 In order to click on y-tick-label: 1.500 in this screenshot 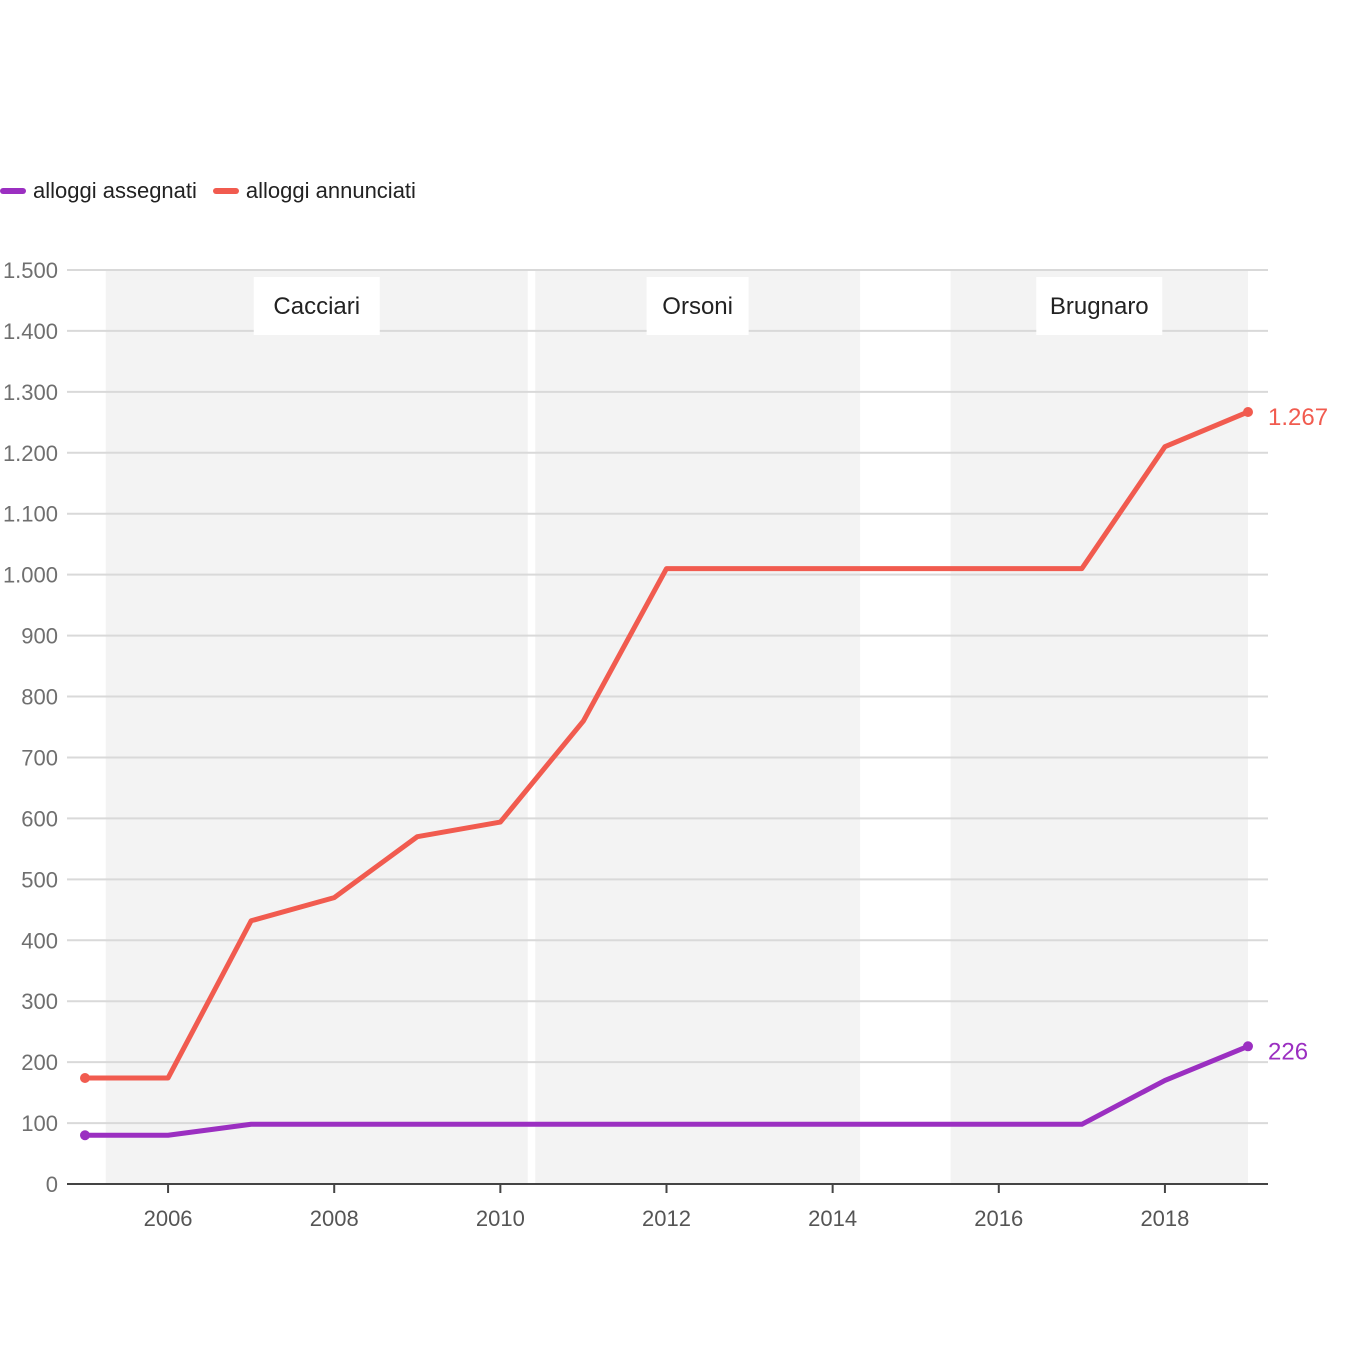, I will do `click(30, 270)`.